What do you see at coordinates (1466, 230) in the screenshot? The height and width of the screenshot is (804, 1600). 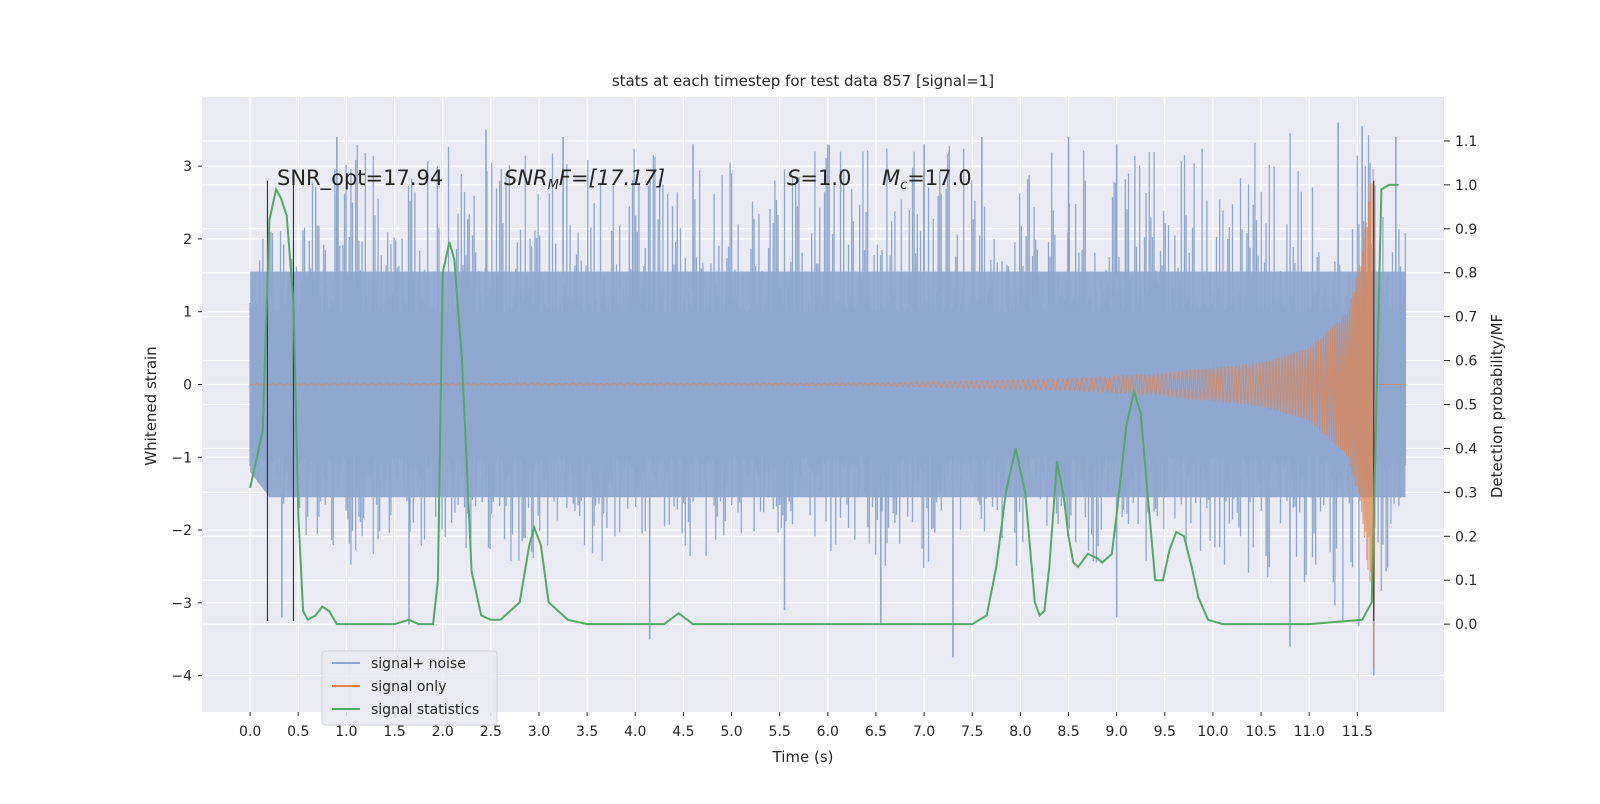 I see `y-tick-label-right-2: 0.9` at bounding box center [1466, 230].